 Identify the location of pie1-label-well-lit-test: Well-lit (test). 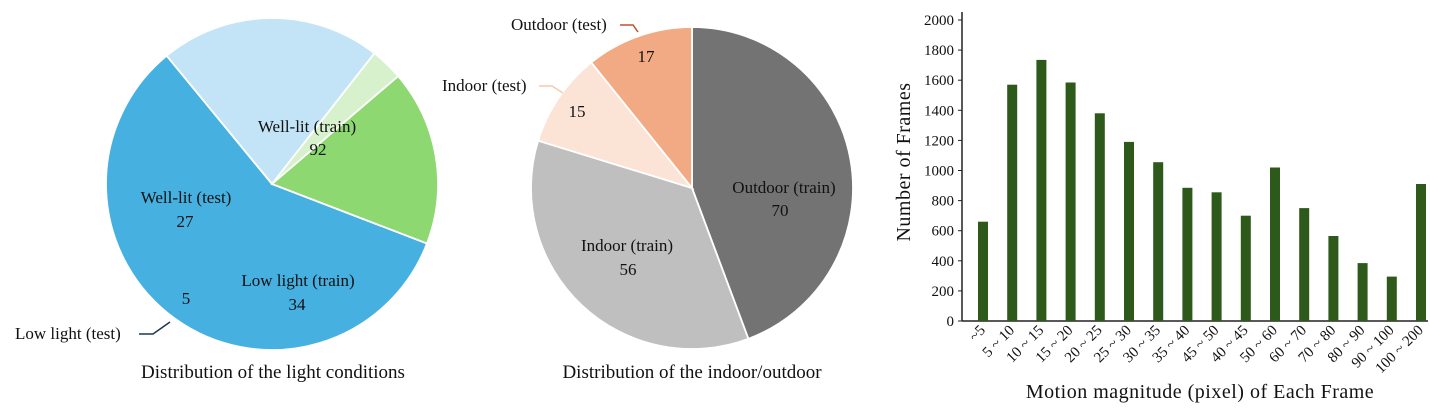
(186, 197).